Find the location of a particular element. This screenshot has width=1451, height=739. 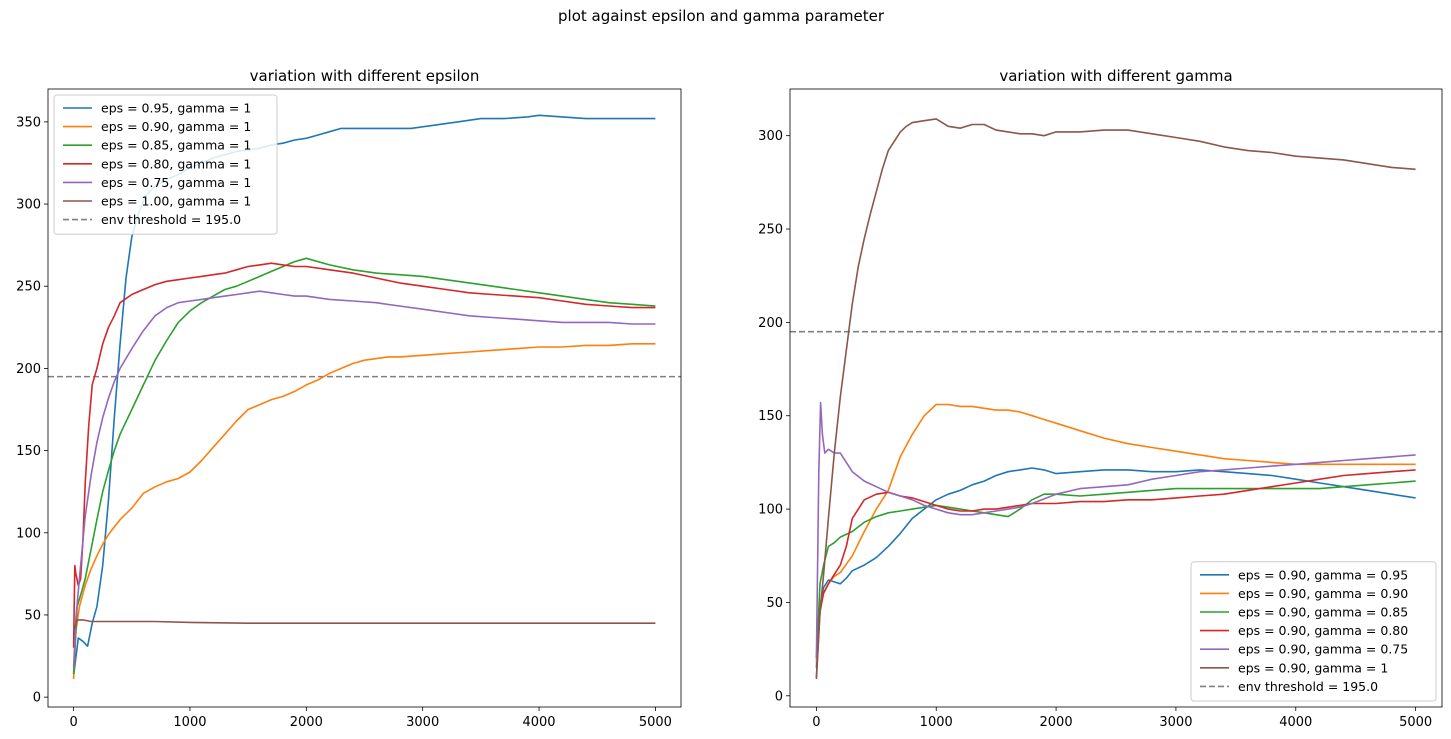

legend-label: eps = 0.85, gamma = 1 is located at coordinates (176, 145).